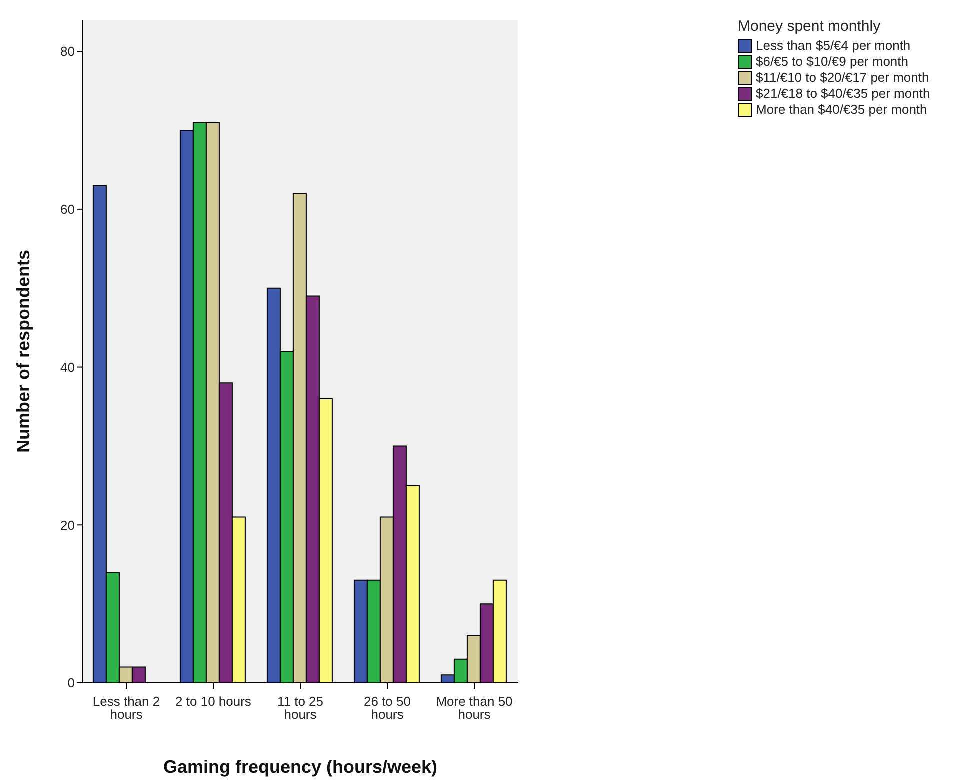  What do you see at coordinates (67, 210) in the screenshot?
I see `y-tick-label: 60` at bounding box center [67, 210].